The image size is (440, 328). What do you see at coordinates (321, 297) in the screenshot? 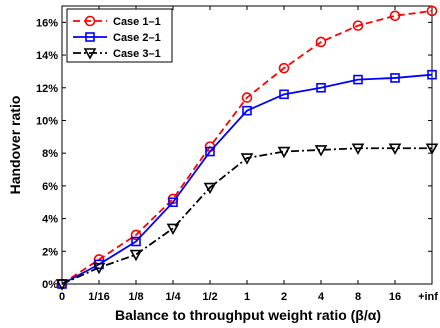
I see `x-tick-label: 4` at bounding box center [321, 297].